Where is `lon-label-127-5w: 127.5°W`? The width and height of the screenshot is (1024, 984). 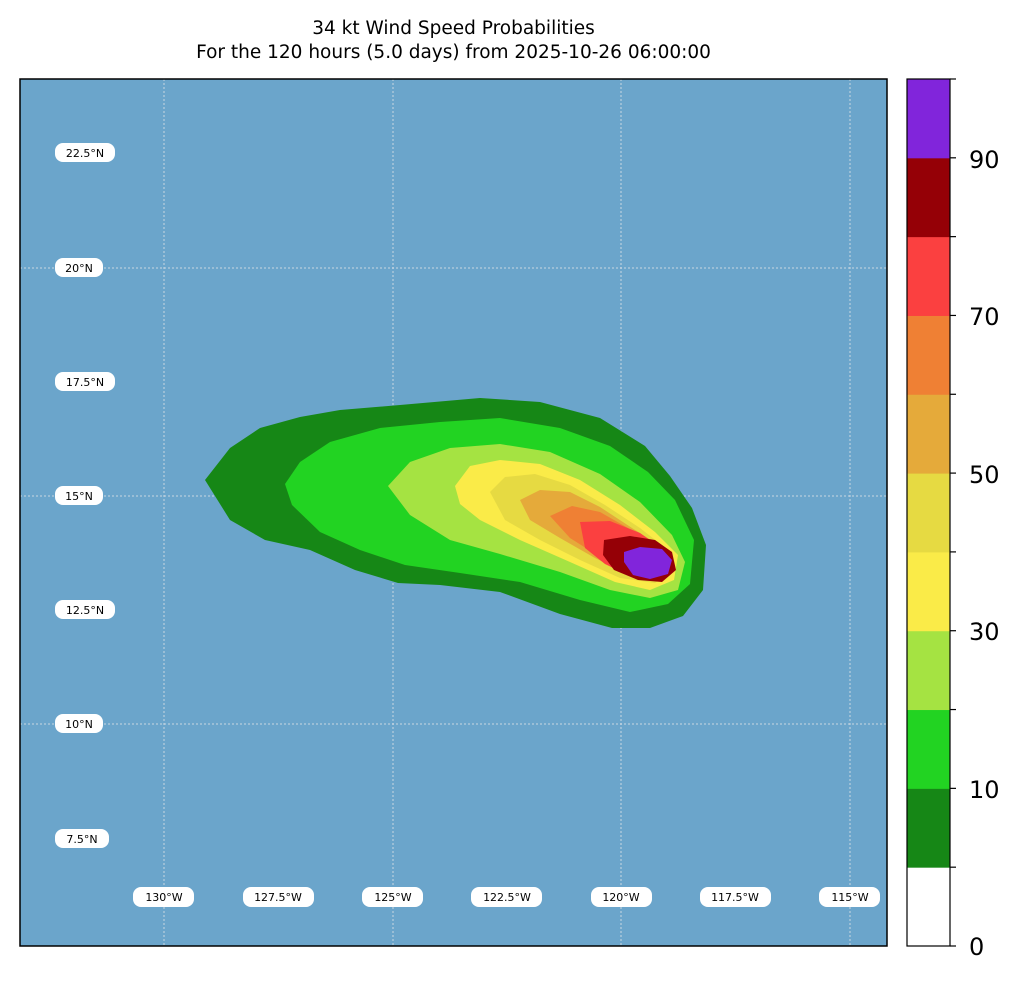 lon-label-127-5w: 127.5°W is located at coordinates (278, 897).